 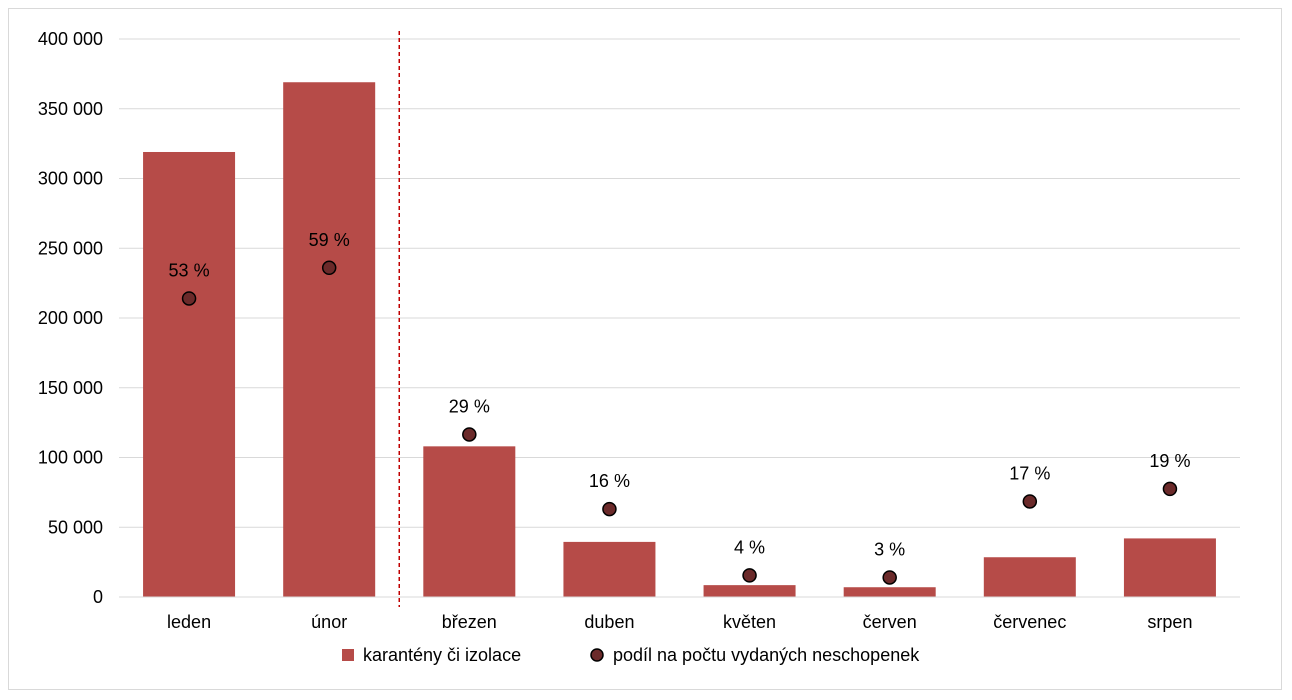 What do you see at coordinates (70, 179) in the screenshot?
I see `y-tick-label: 300 000` at bounding box center [70, 179].